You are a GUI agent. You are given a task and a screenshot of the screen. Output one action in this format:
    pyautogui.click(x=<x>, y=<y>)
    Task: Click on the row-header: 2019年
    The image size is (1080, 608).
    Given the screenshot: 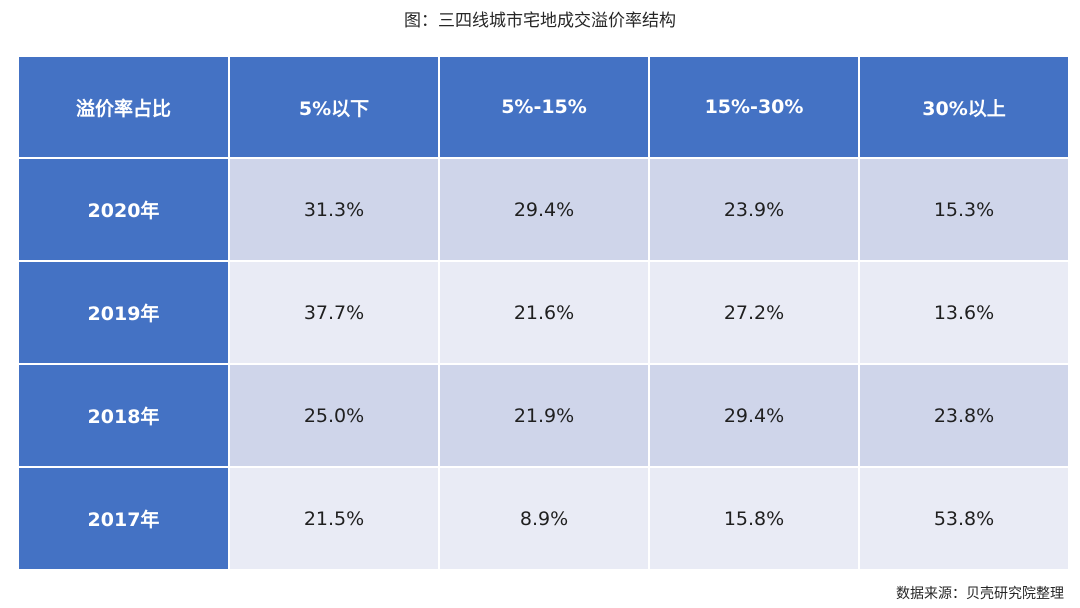 What is the action you would take?
    pyautogui.click(x=123, y=312)
    